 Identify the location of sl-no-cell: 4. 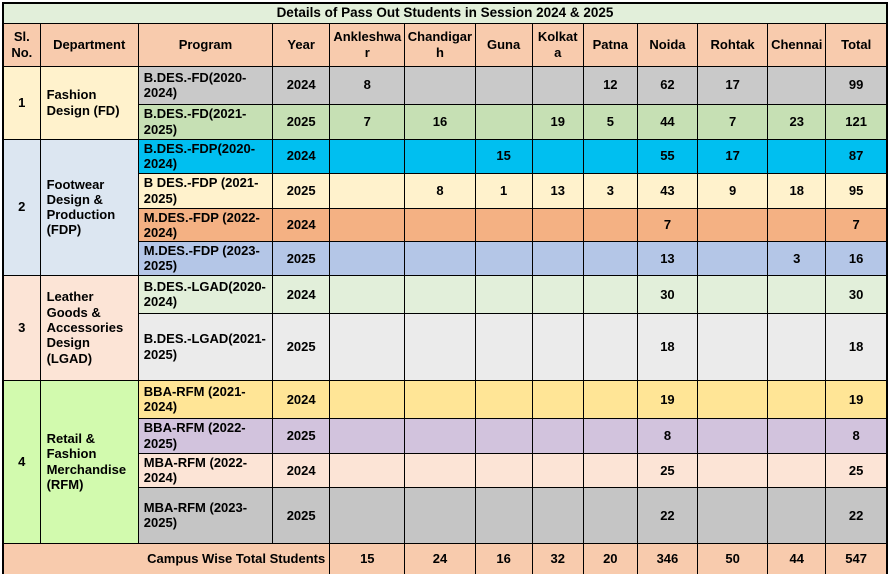
(21, 461).